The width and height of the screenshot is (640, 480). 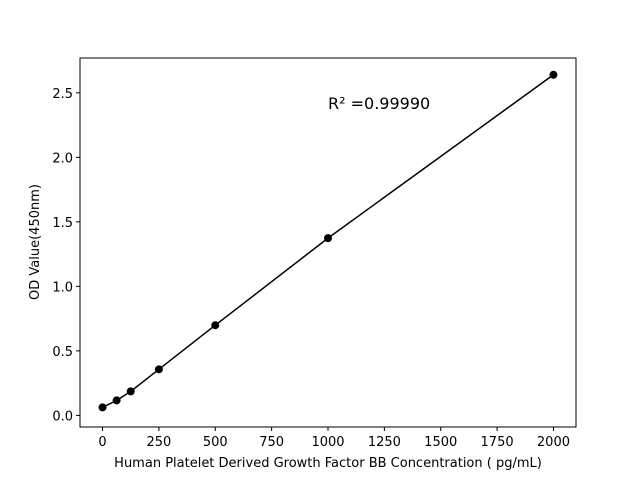 What do you see at coordinates (62, 158) in the screenshot?
I see `y-tick-label: 2.0` at bounding box center [62, 158].